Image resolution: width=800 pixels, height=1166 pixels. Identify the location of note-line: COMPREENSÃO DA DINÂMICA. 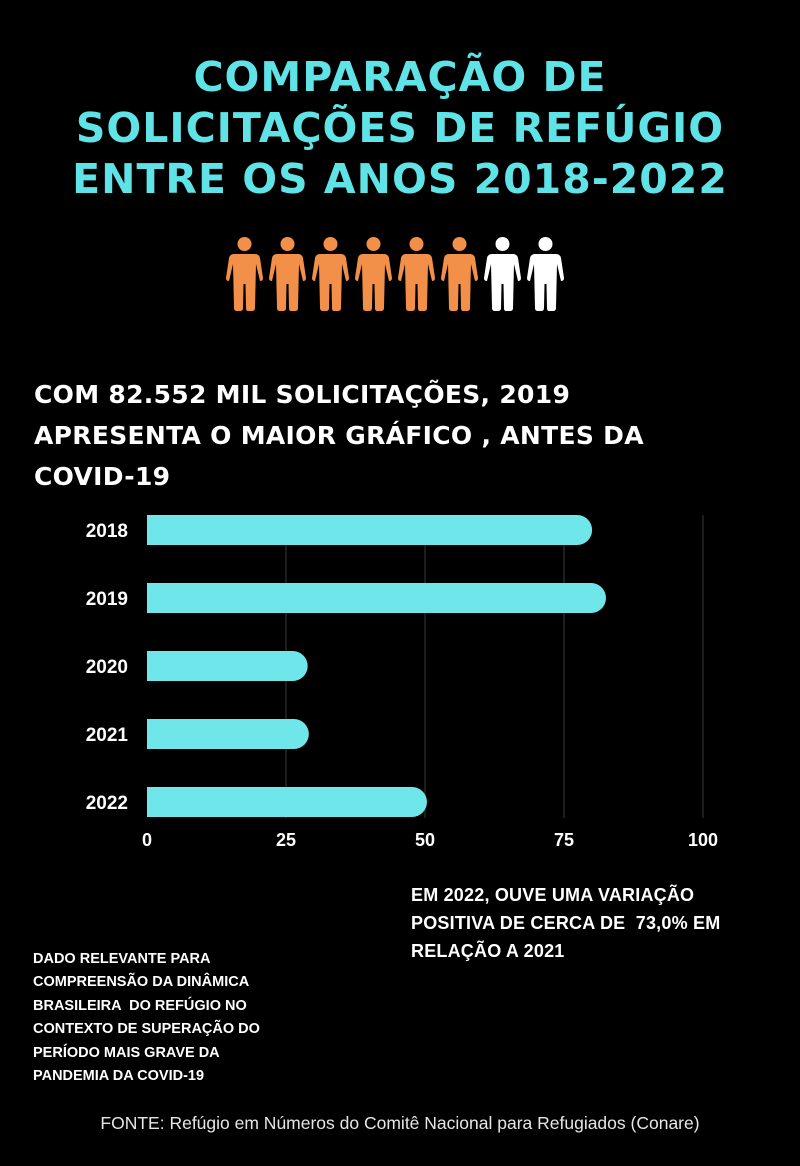
(141, 982).